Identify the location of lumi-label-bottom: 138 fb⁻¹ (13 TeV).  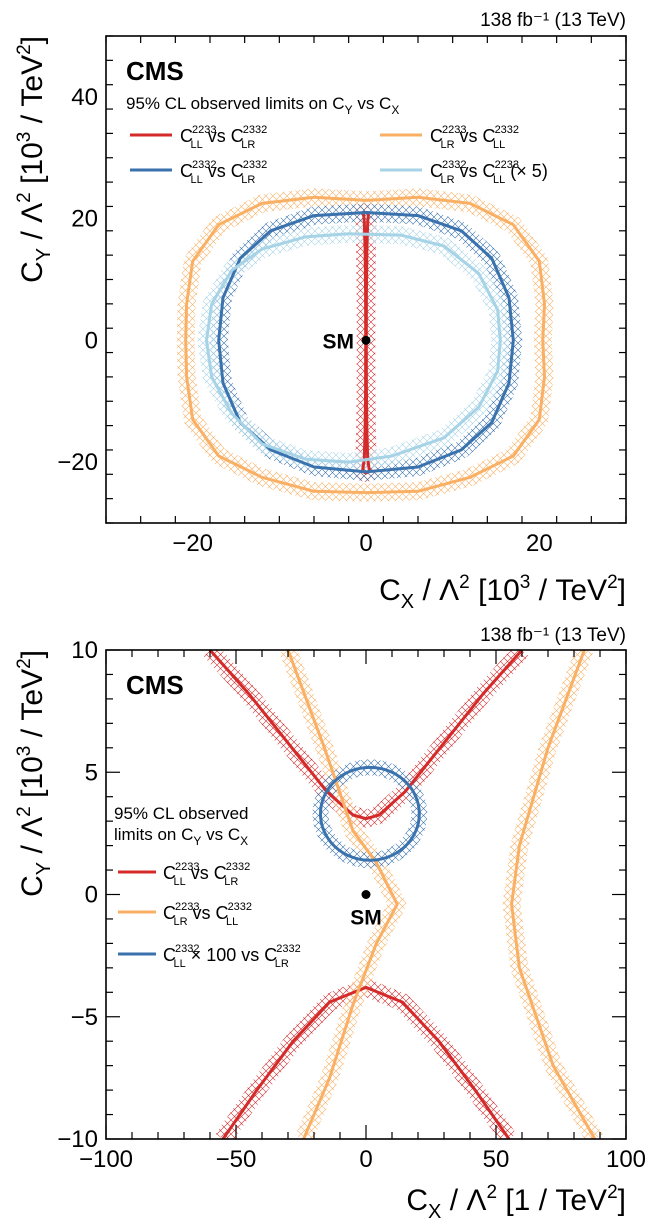
(553, 635).